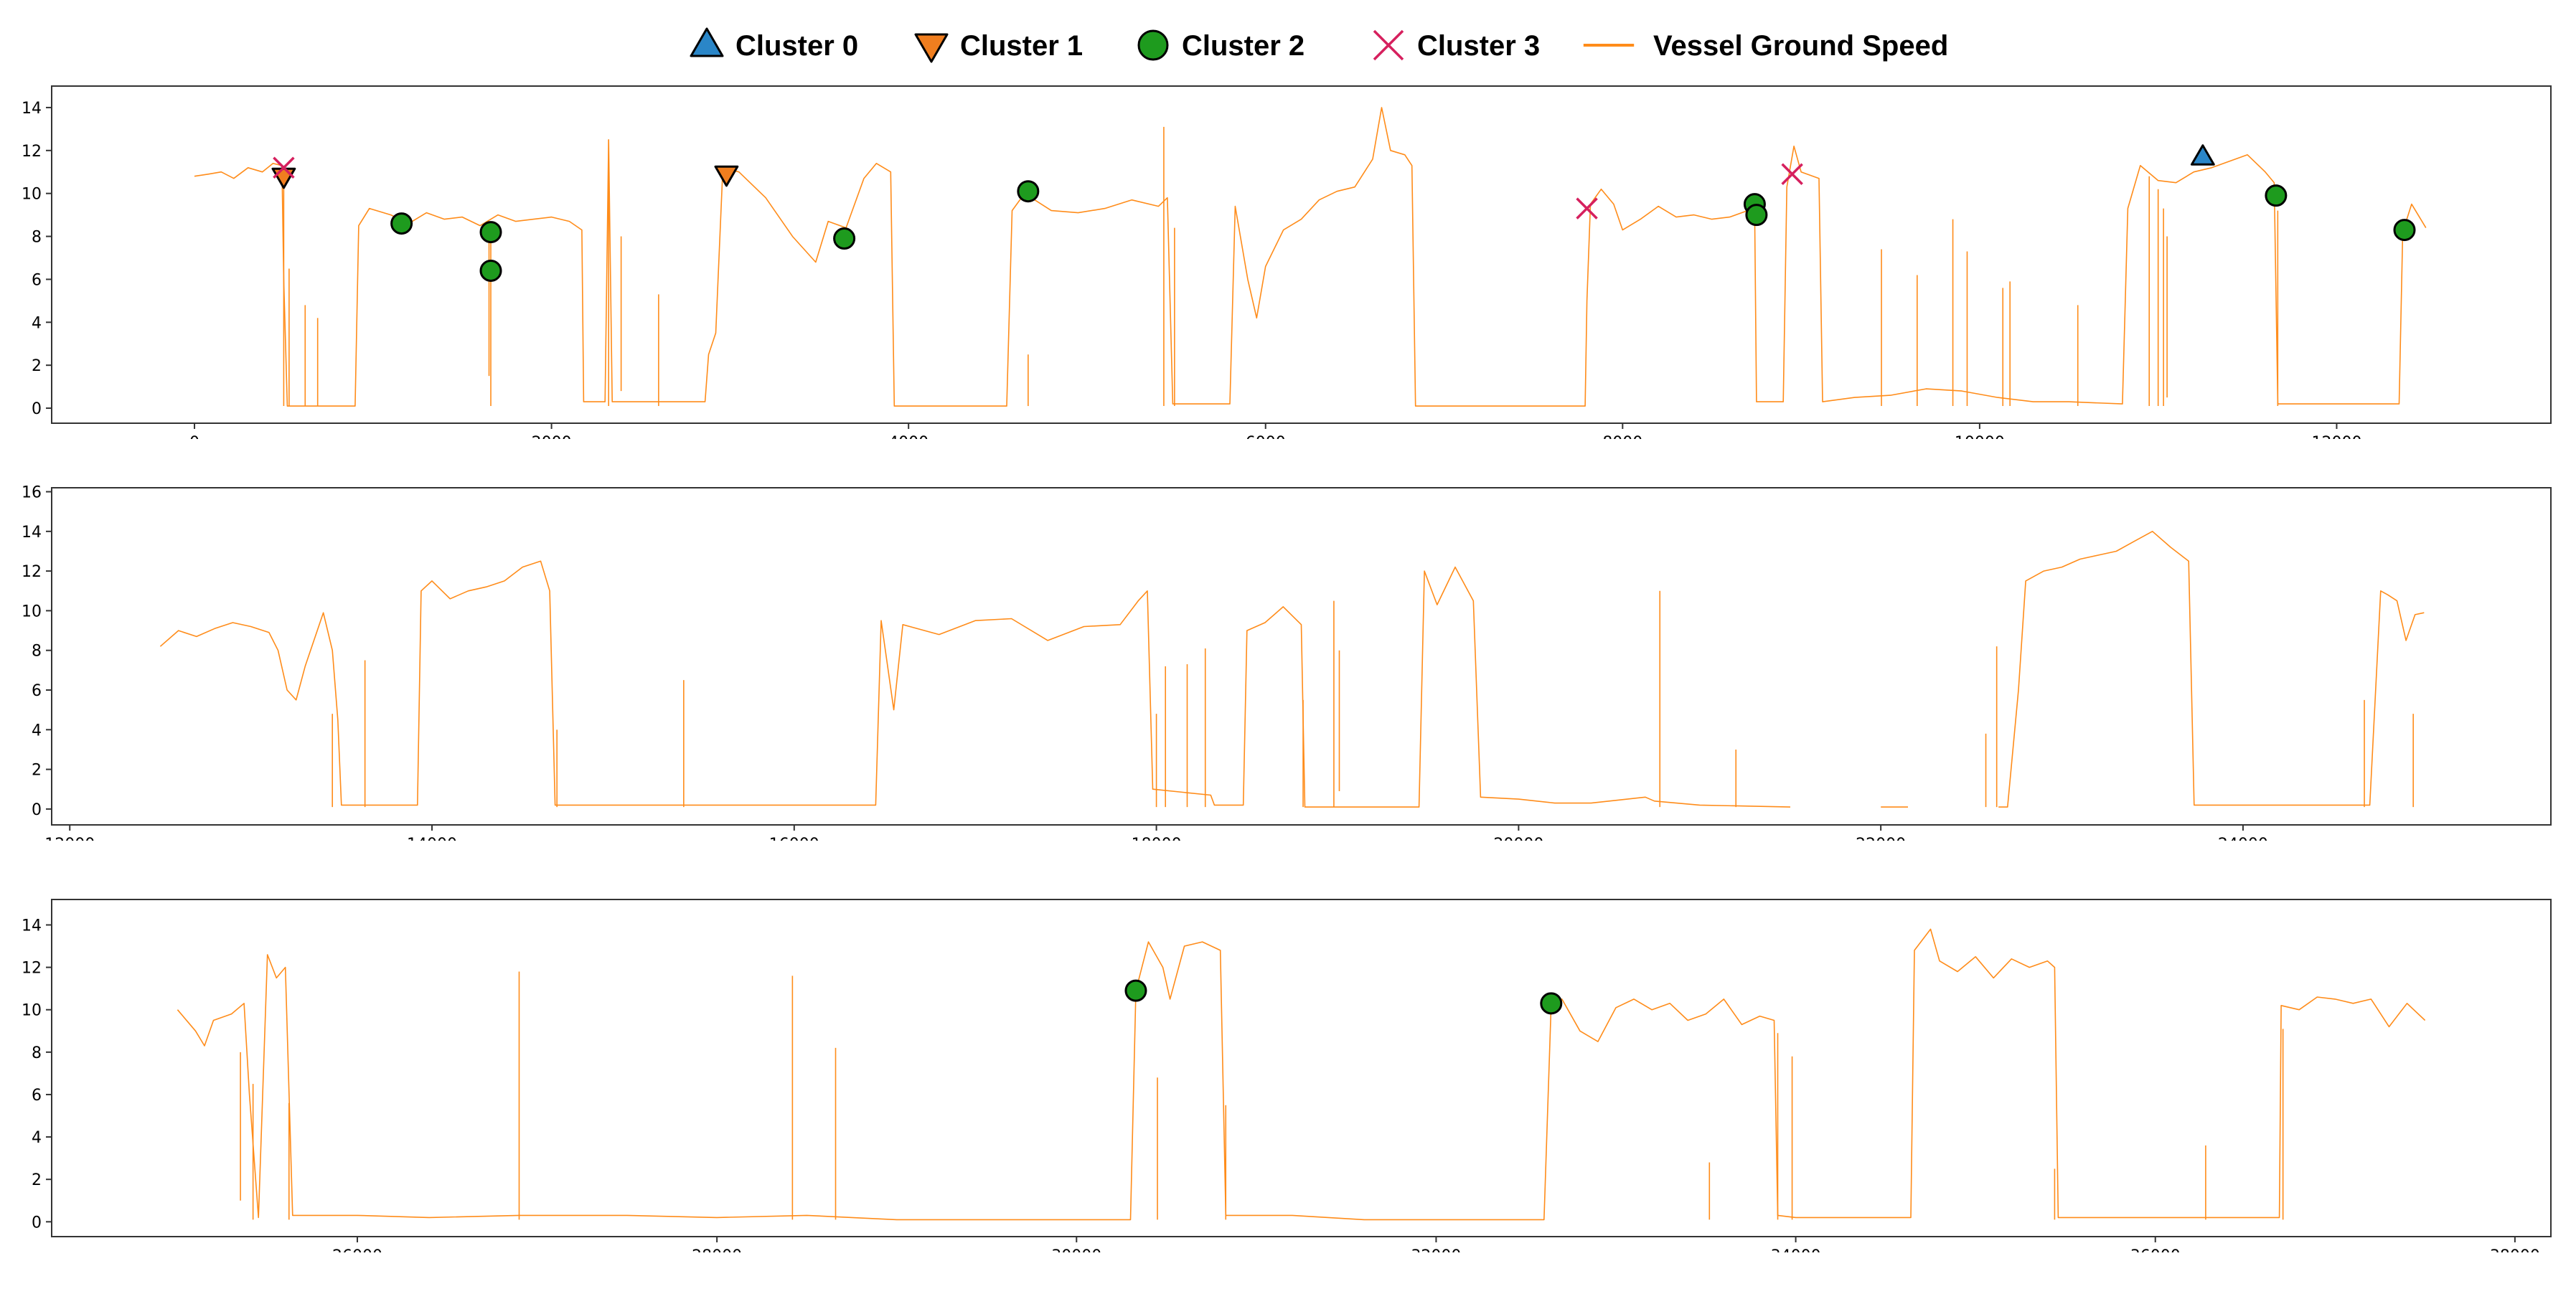  I want to click on x-tick-label: 28000, so click(717, 1249).